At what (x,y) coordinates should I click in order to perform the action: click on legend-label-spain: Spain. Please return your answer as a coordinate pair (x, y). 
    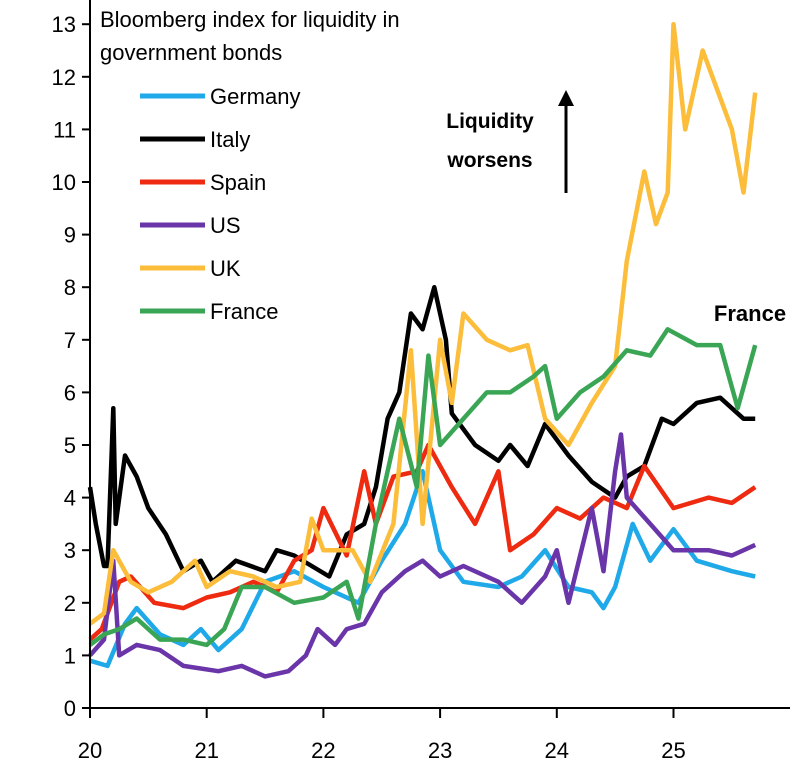
    Looking at the image, I should click on (238, 182).